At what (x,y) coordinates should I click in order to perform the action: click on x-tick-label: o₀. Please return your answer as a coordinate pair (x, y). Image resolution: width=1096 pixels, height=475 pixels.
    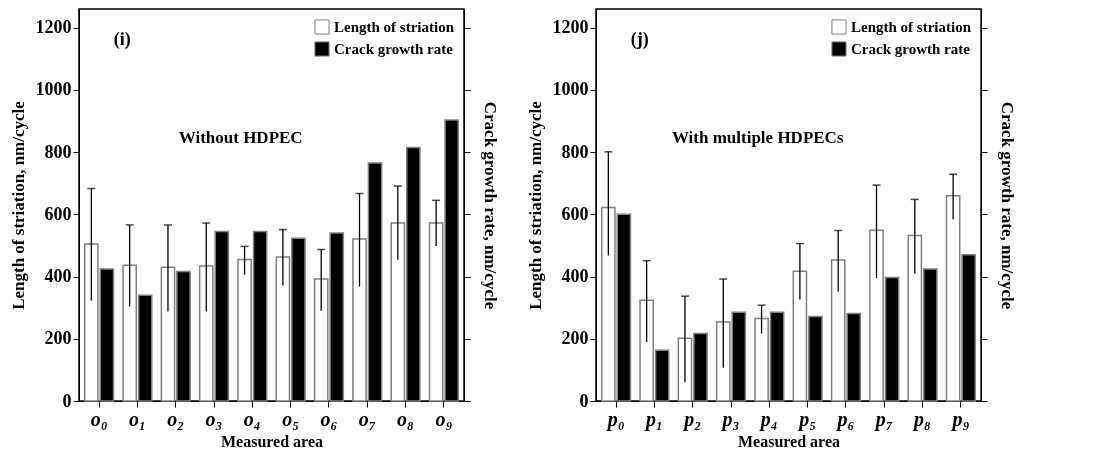
    Looking at the image, I should click on (99, 418).